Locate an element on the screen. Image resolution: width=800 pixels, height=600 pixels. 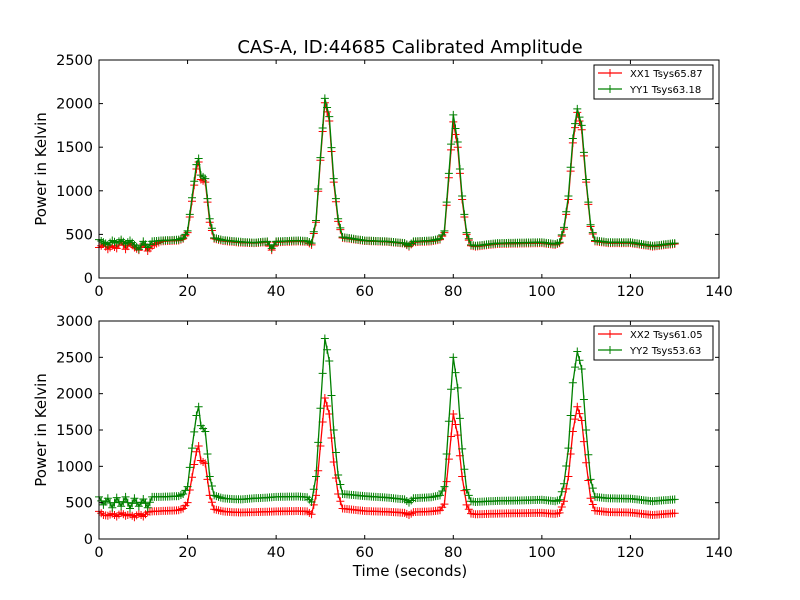
top-chart-xtick-label: 140 is located at coordinates (719, 292).